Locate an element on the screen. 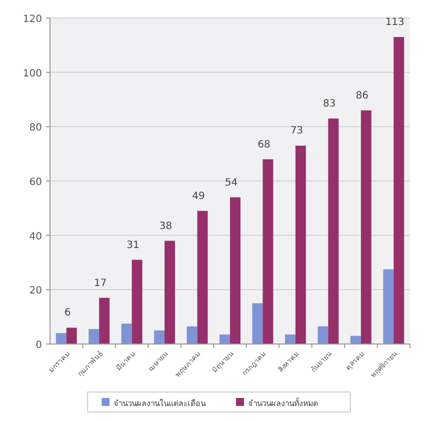 This screenshot has height=421, width=426. legend-label: จำนวนผลงานในแต่ละเดือน is located at coordinates (160, 403).